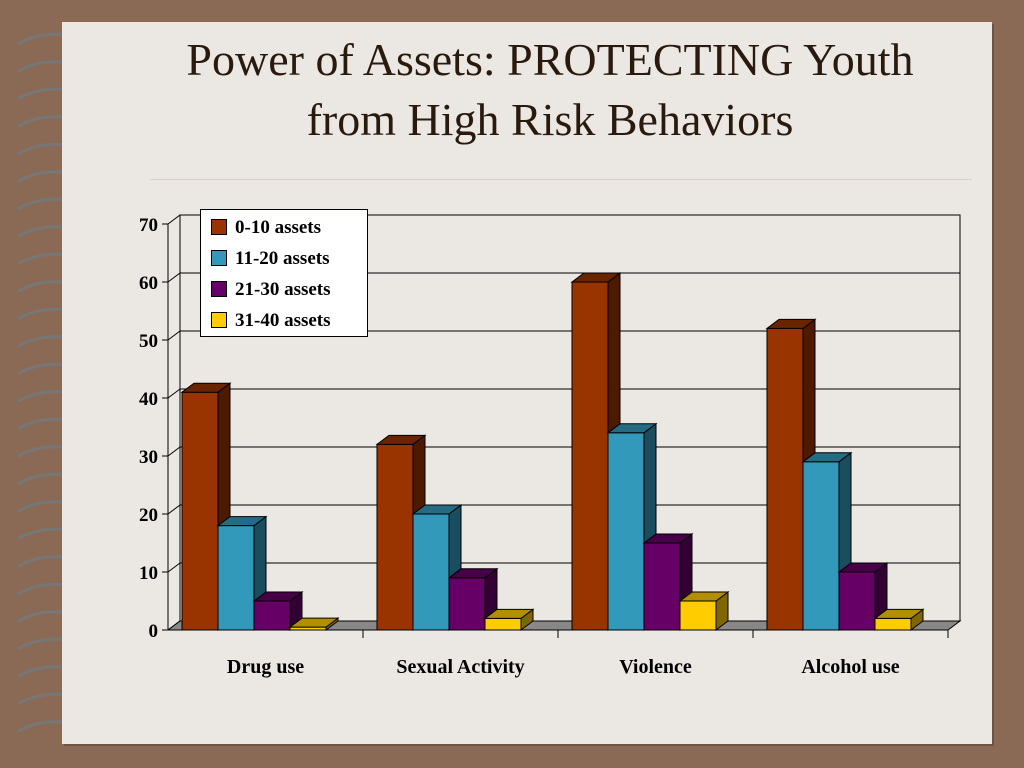 The height and width of the screenshot is (768, 1024). What do you see at coordinates (827, 541) in the screenshot?
I see `bar-11-20-assets-alcohol-use` at bounding box center [827, 541].